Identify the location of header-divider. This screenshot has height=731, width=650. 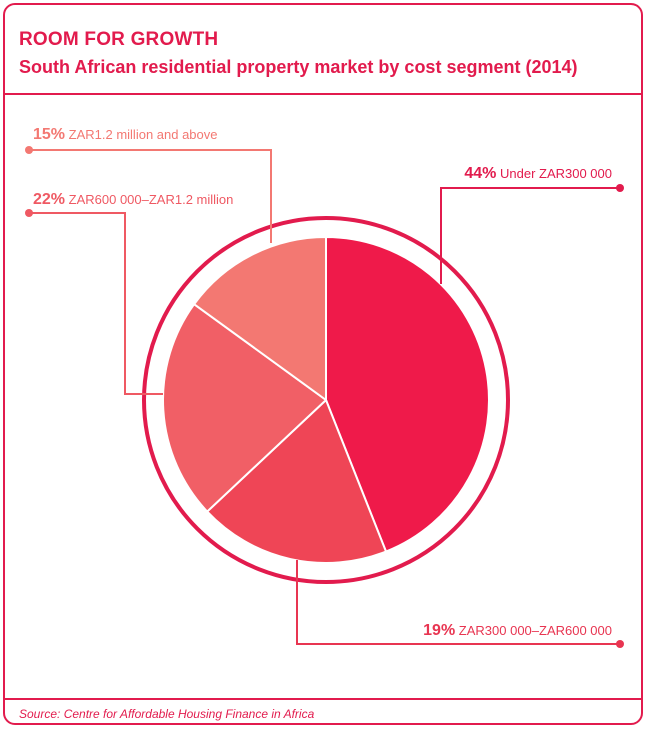
(323, 94).